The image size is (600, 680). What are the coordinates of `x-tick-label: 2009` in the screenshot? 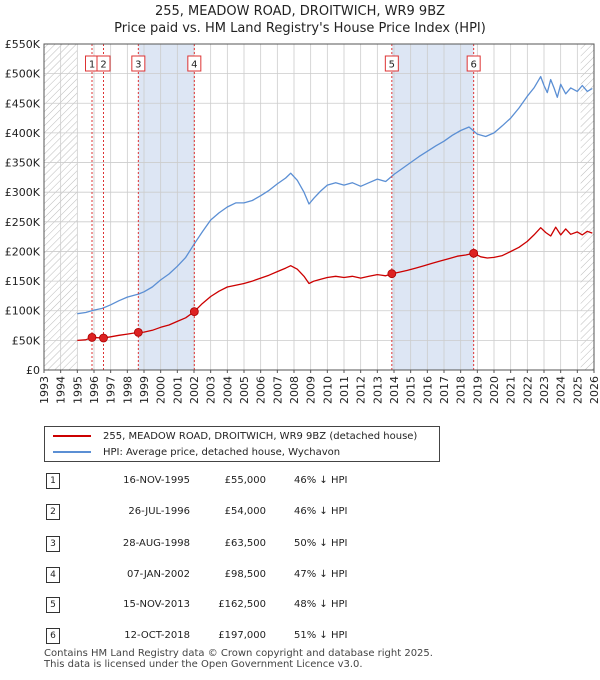 It's located at (311, 390).